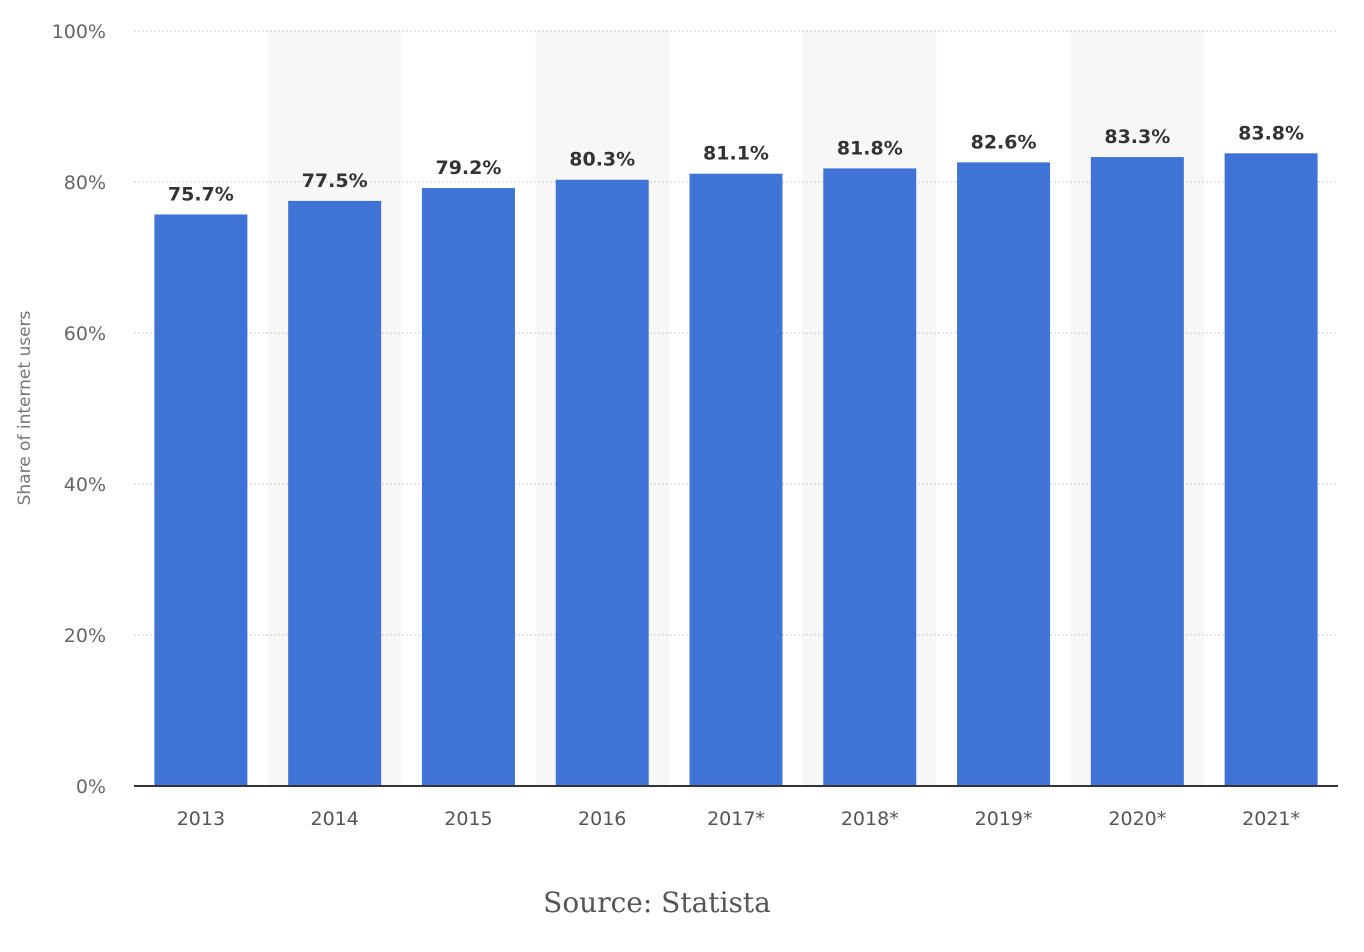 This screenshot has width=1364, height=952. Describe the element at coordinates (468, 168) in the screenshot. I see `data-label: 79.2%` at that location.